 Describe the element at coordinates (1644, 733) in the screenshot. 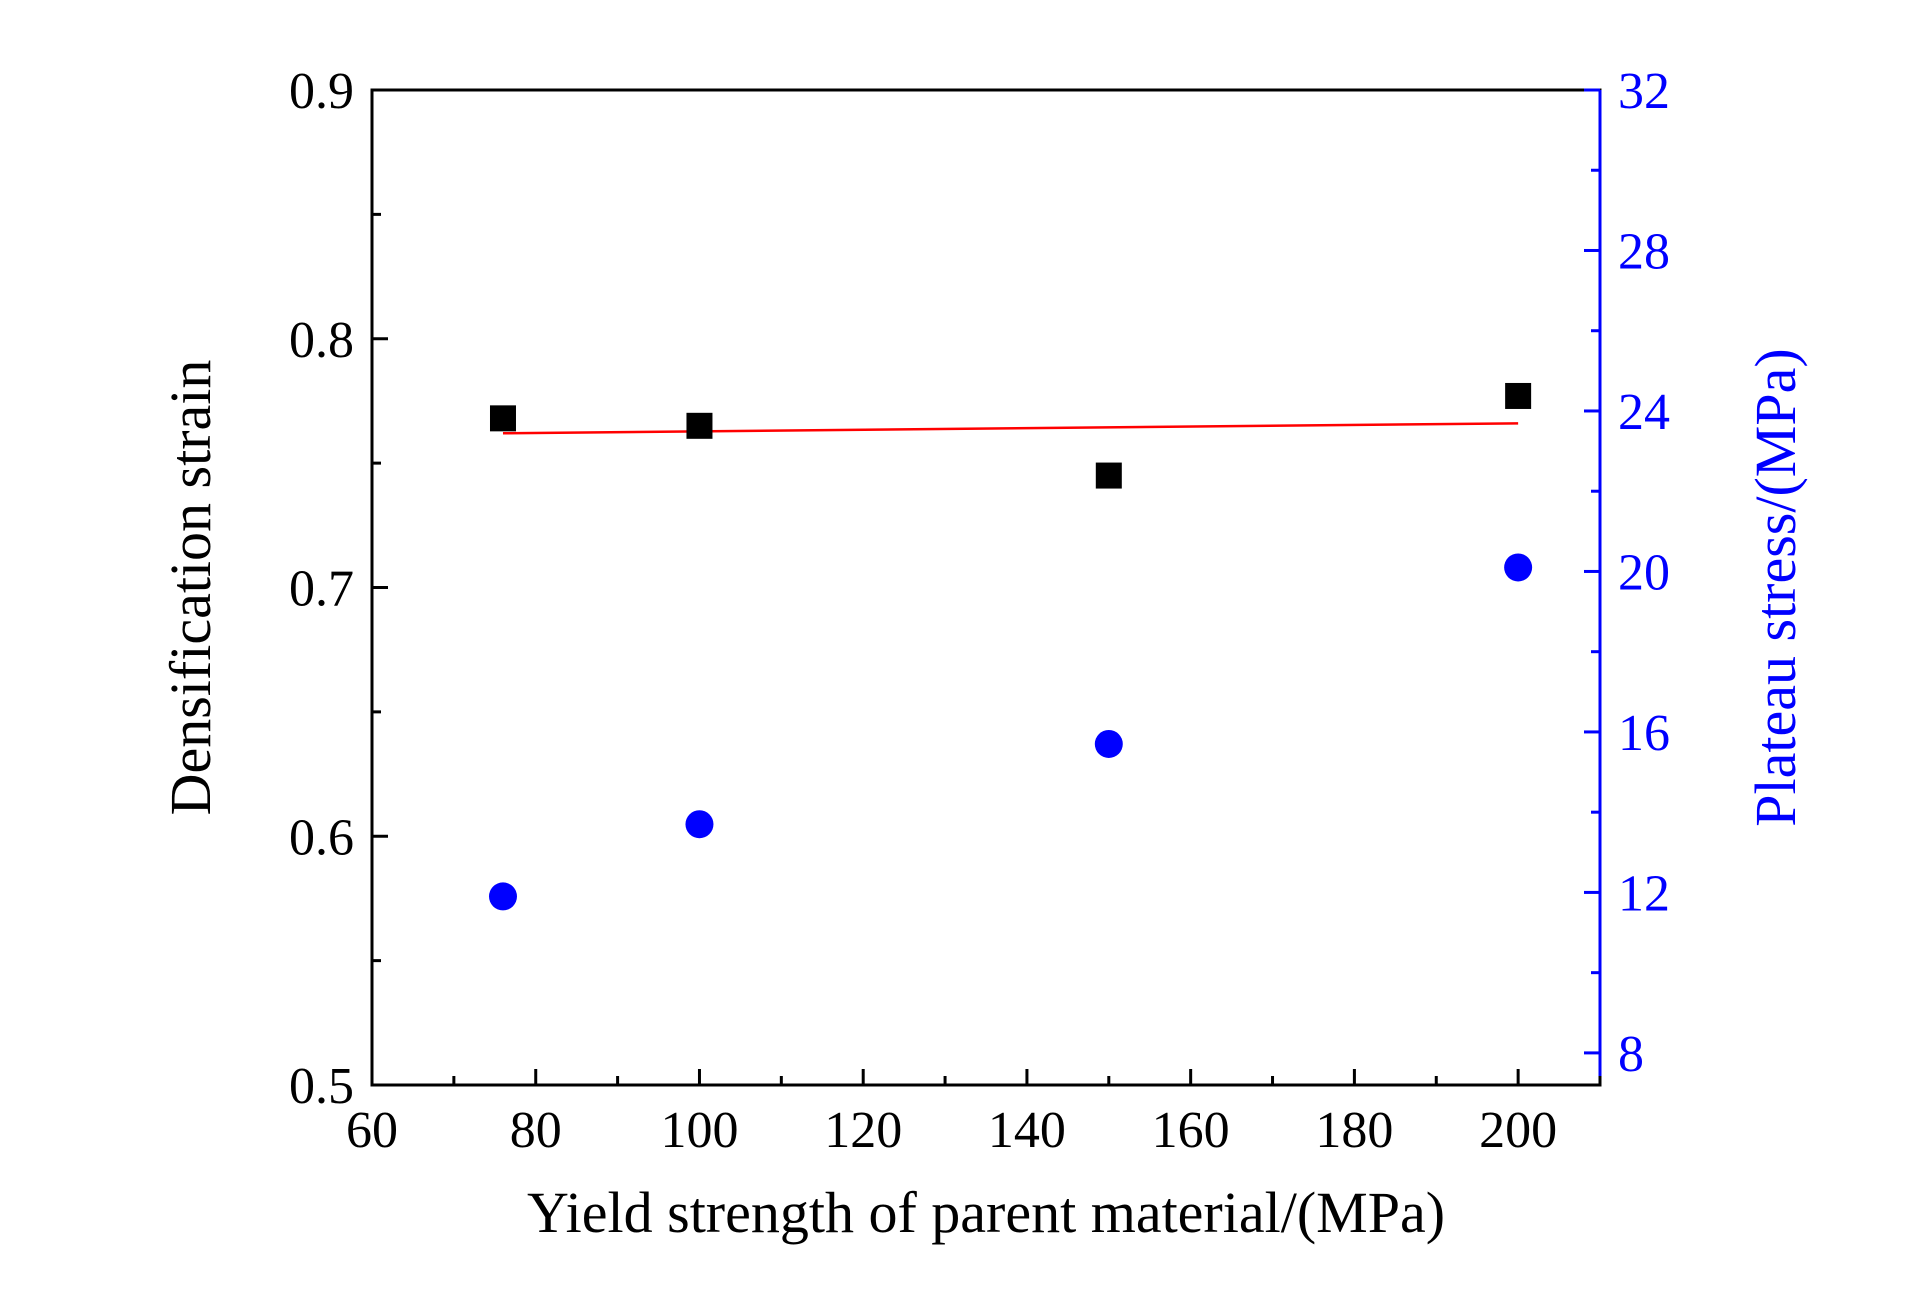

I see `y2-tick-label: 16` at that location.